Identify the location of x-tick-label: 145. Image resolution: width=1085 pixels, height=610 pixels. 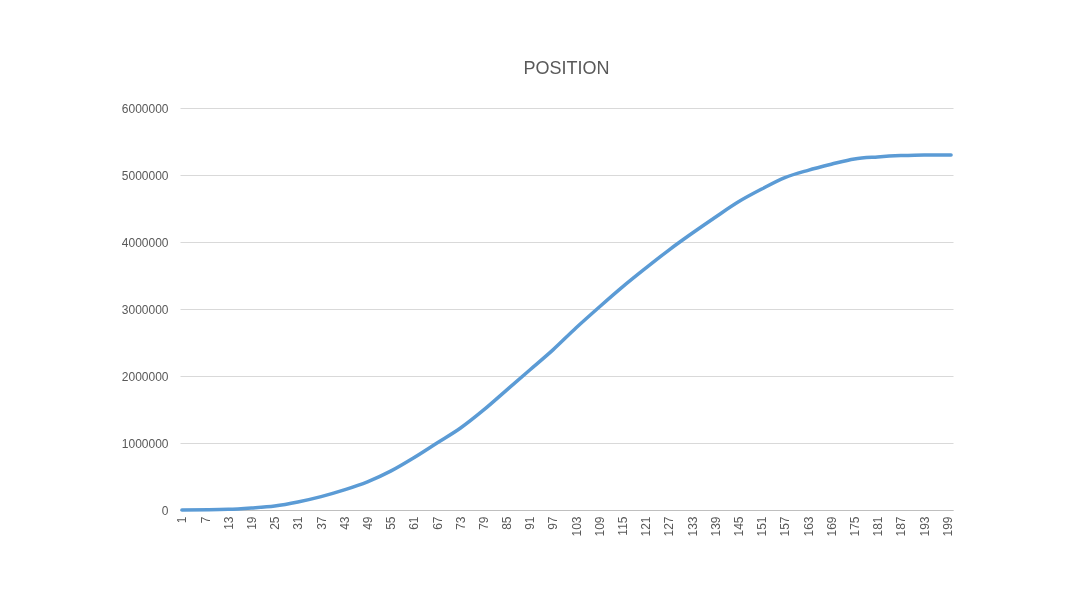
(738, 526).